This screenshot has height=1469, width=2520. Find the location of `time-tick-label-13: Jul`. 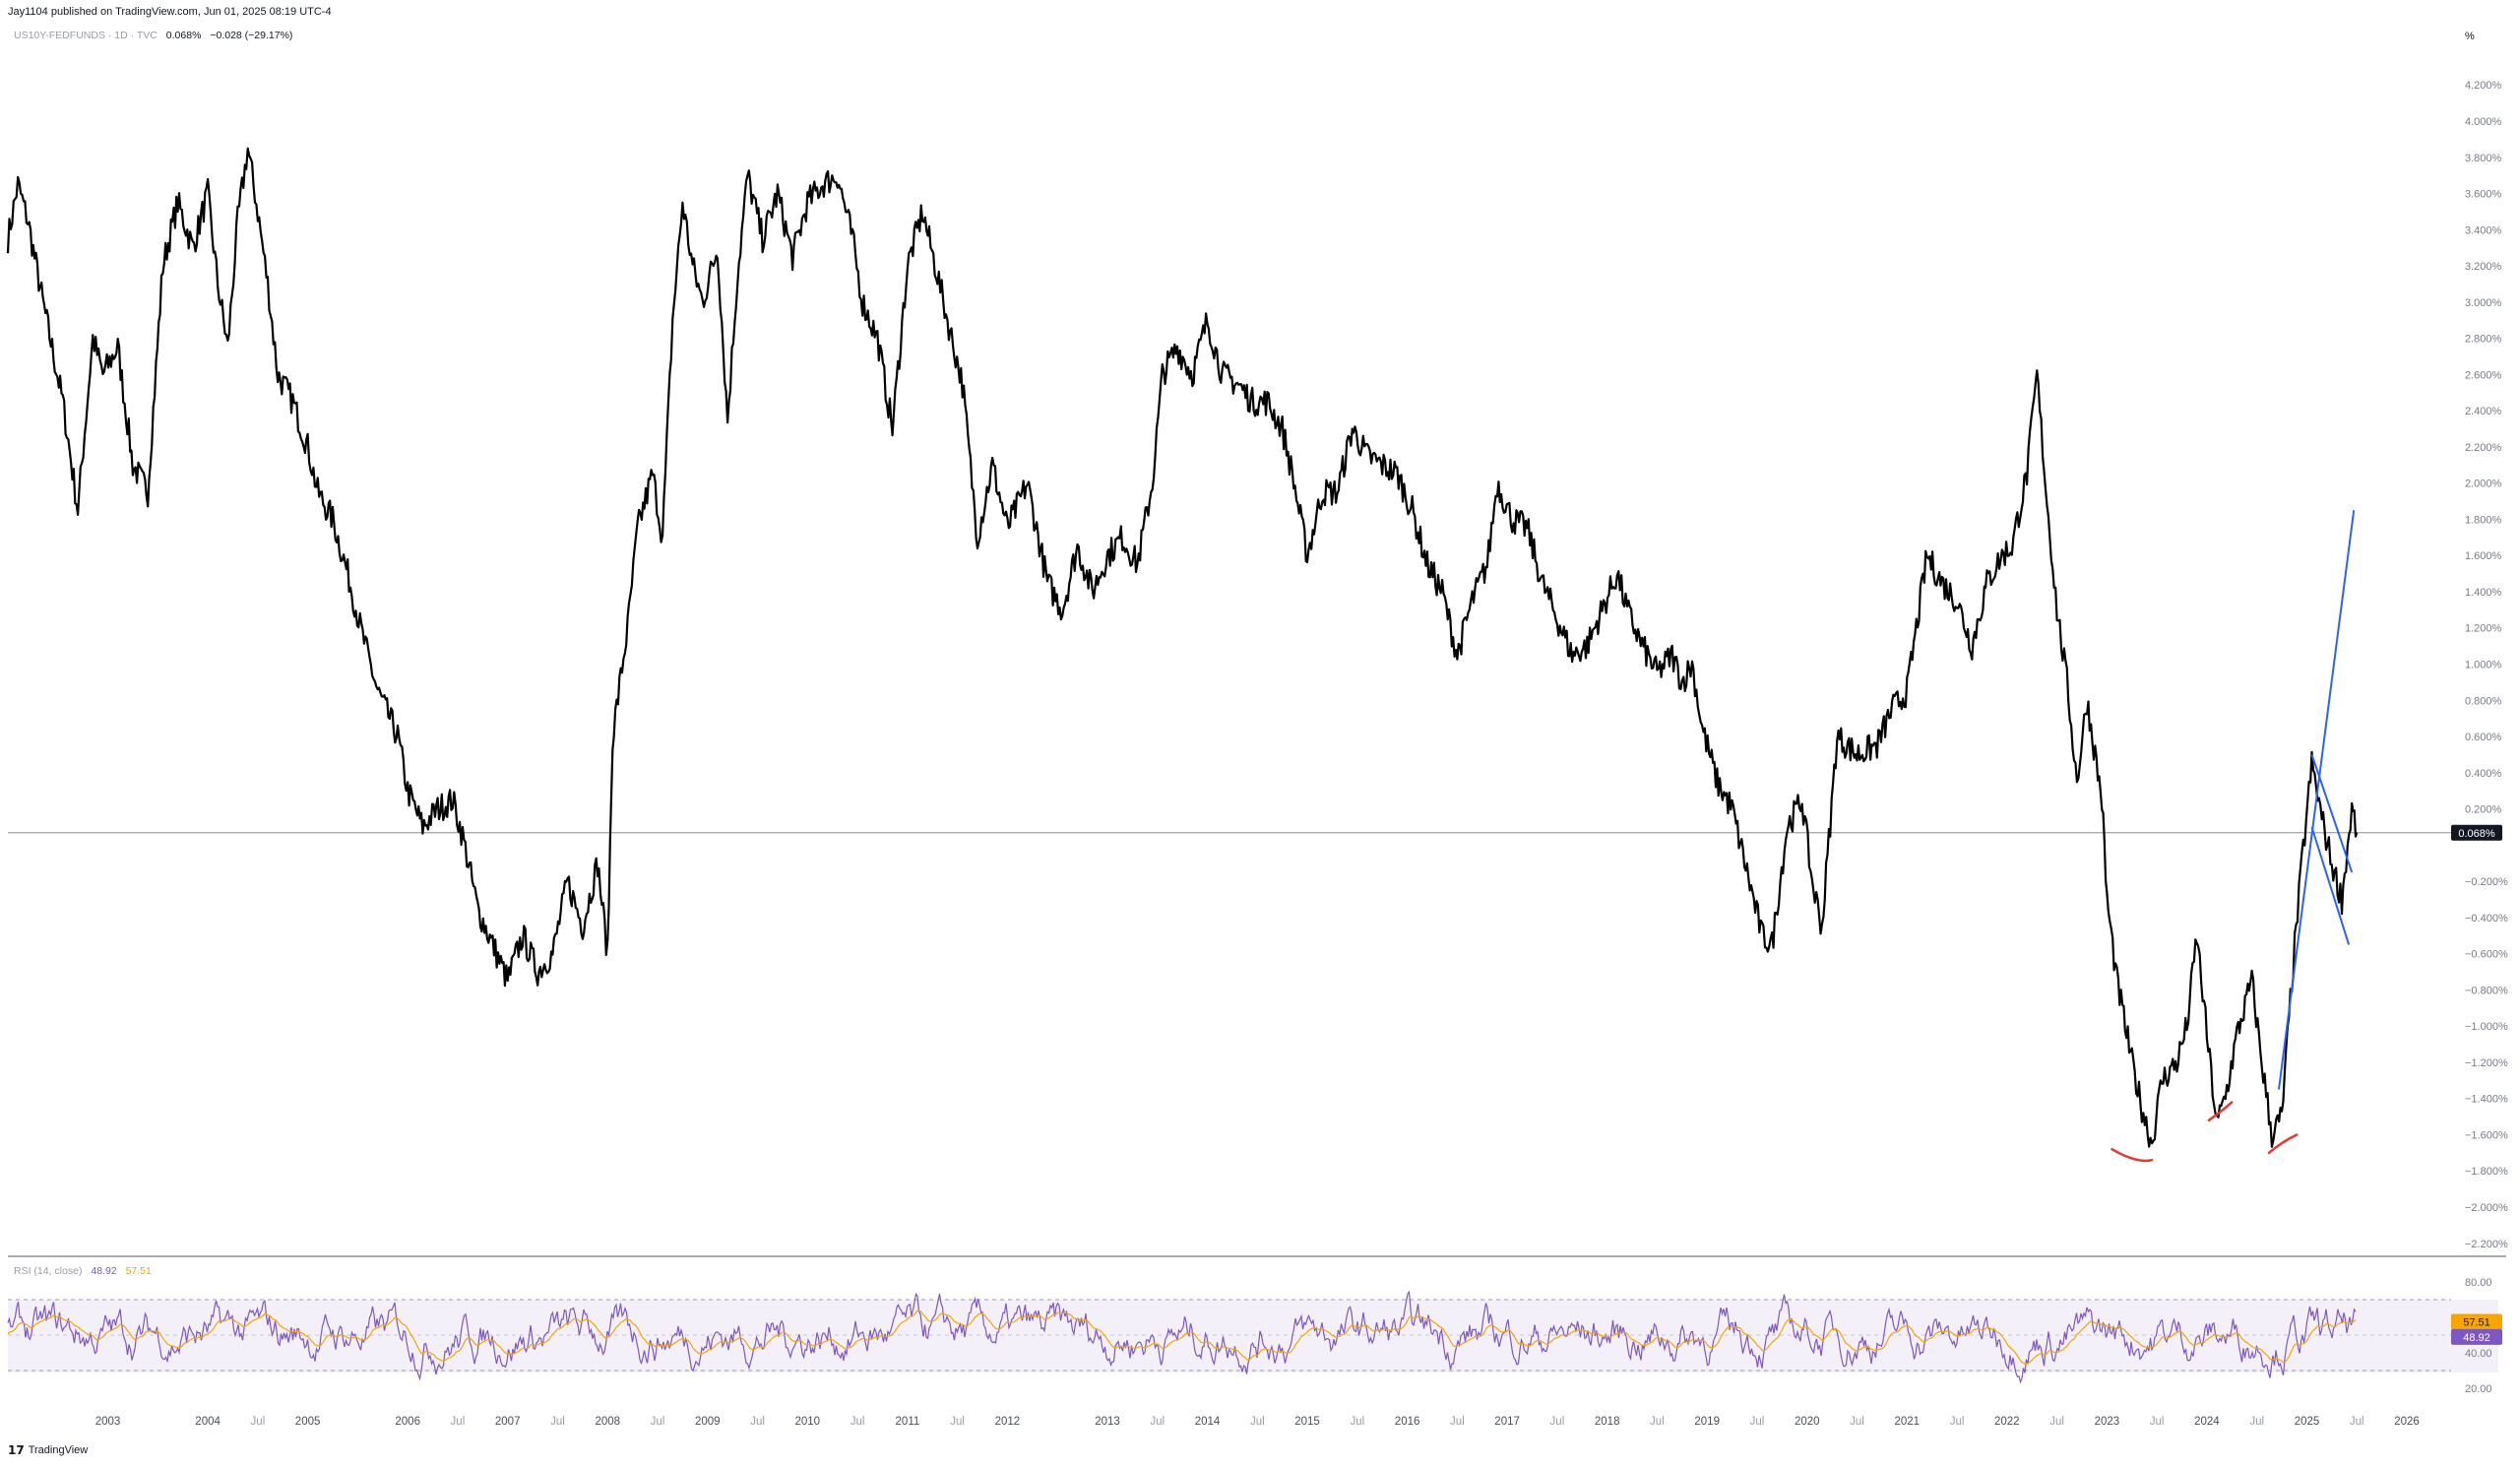

time-tick-label-13: Jul is located at coordinates (857, 1422).